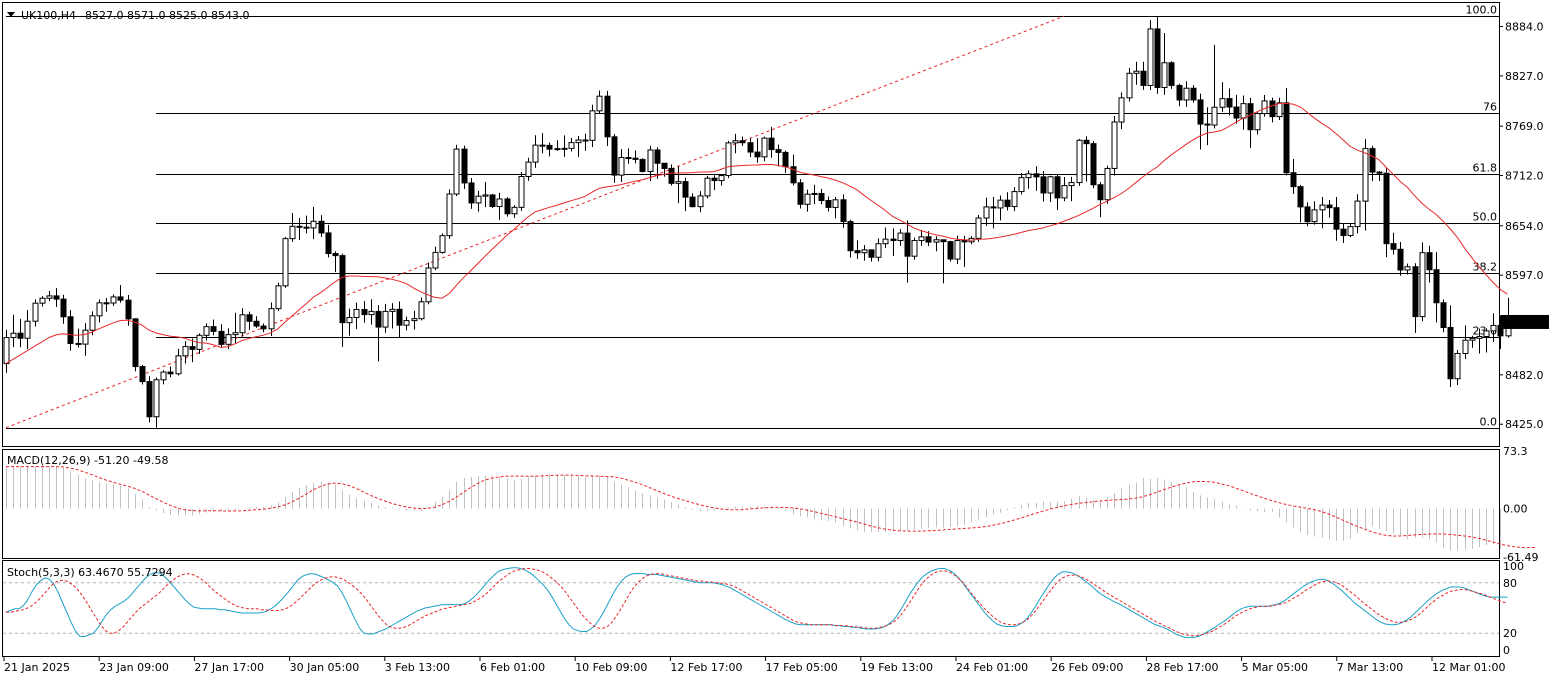 This screenshot has height=673, width=1556. Describe the element at coordinates (1520, 557) in the screenshot. I see `macd-tick-label: -61.49` at that location.